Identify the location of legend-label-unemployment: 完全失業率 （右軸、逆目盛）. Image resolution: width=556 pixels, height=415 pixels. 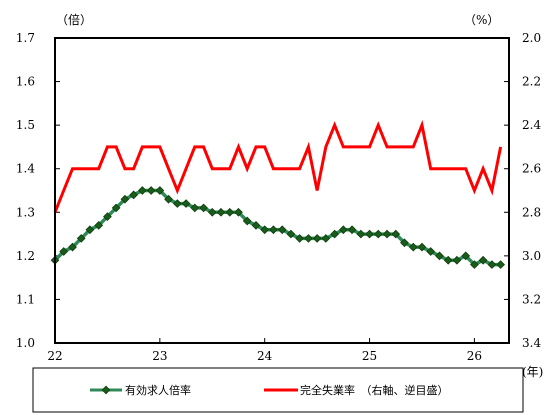
(374, 390).